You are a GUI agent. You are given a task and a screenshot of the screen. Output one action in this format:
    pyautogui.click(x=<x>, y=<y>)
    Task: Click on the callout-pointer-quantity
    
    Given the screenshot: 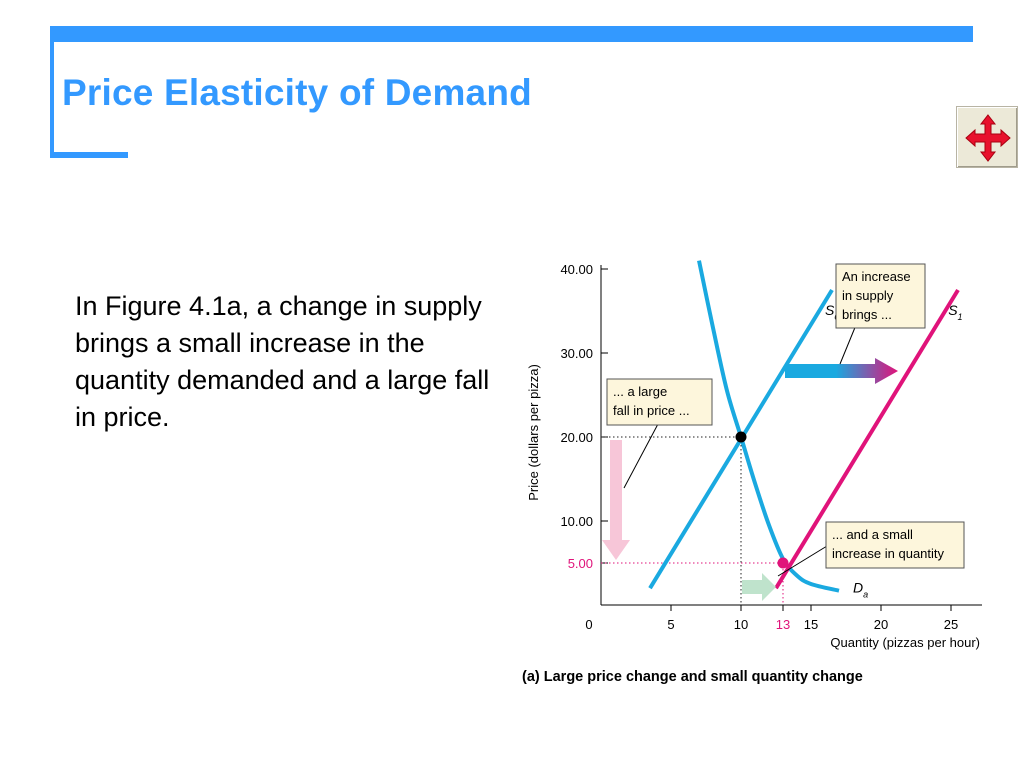 What is the action you would take?
    pyautogui.click(x=802, y=561)
    